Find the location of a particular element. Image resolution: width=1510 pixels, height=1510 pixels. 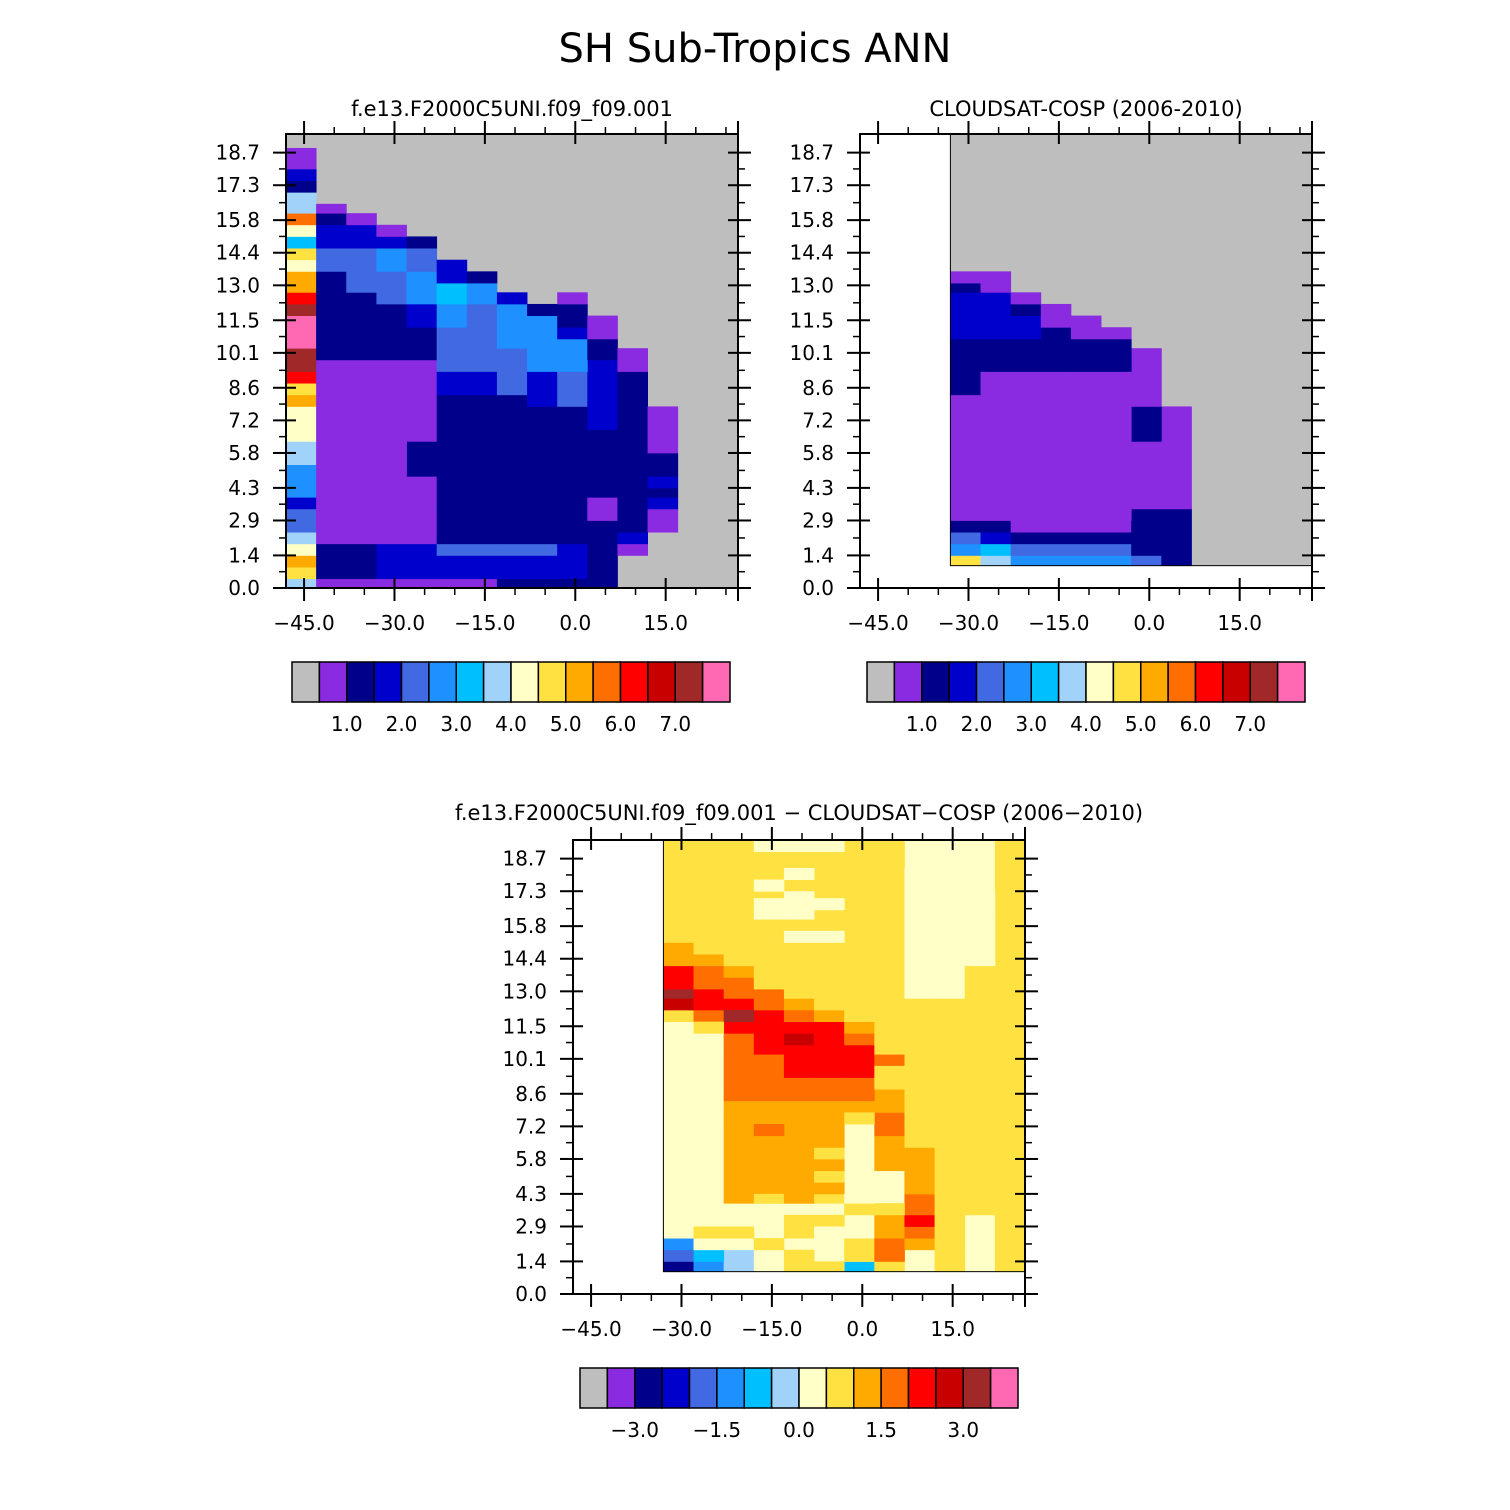

colorbar-label: 6.0 is located at coordinates (1196, 724).